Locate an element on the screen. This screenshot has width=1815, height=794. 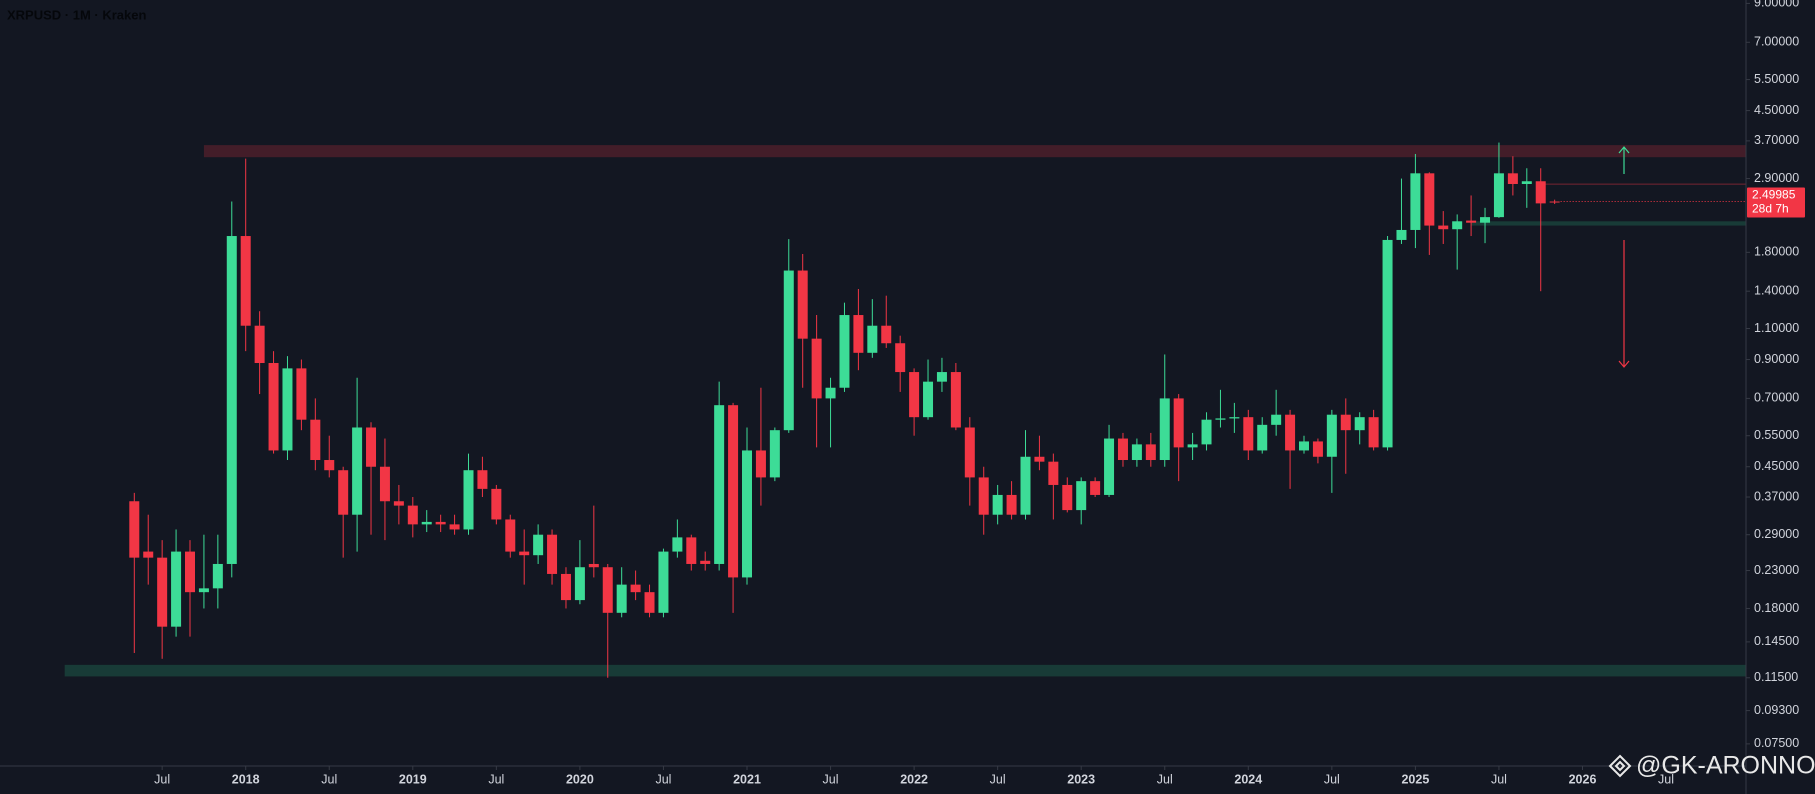
y-tick-label: 0.37000 is located at coordinates (1776, 496).